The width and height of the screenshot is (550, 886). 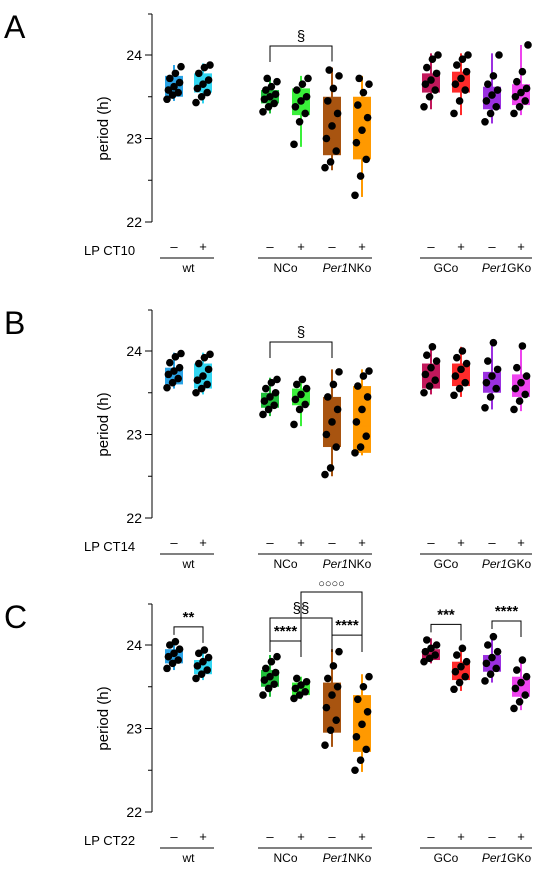 What do you see at coordinates (134, 351) in the screenshot?
I see `y-tick-label: 24` at bounding box center [134, 351].